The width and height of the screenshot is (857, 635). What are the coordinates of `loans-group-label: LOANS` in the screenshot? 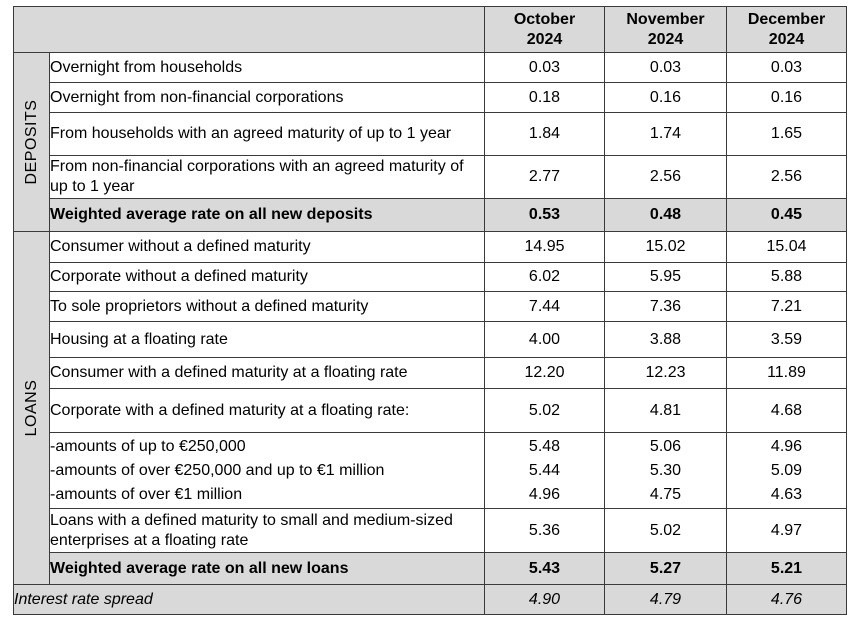 It's located at (31, 408).